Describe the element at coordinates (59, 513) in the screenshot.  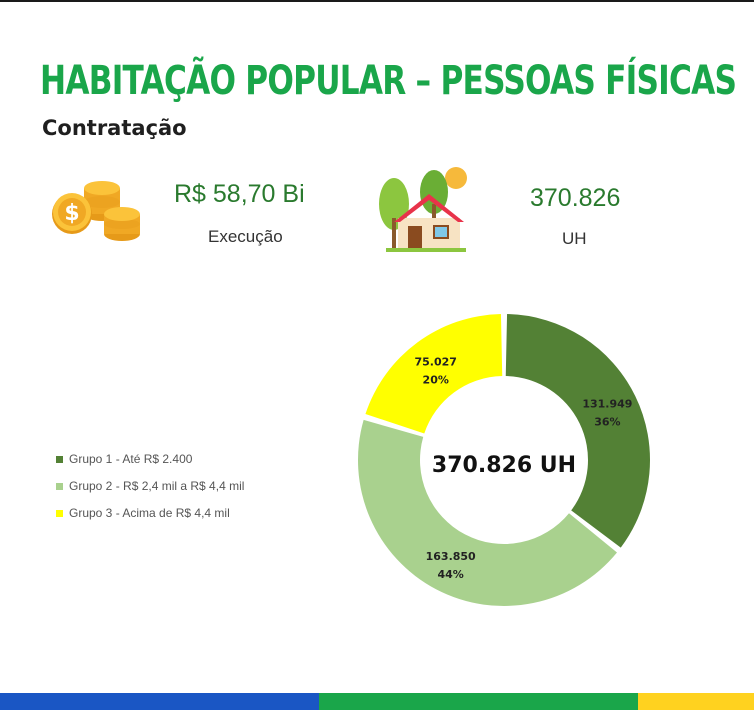
I see `legend-swatch-grupo3` at that location.